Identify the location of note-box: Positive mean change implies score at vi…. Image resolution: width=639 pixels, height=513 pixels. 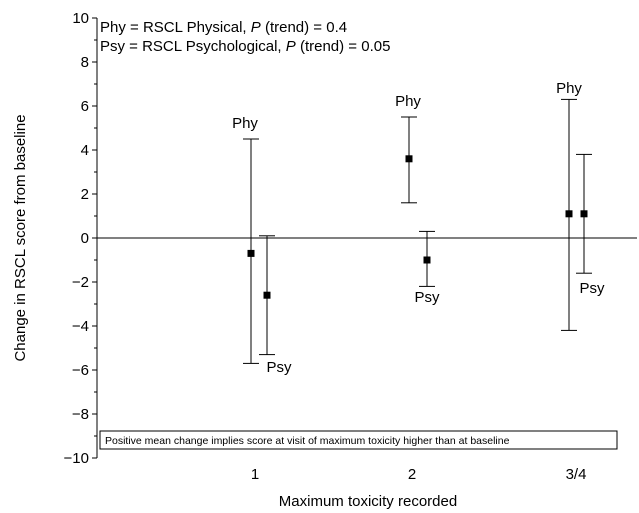
(358, 440).